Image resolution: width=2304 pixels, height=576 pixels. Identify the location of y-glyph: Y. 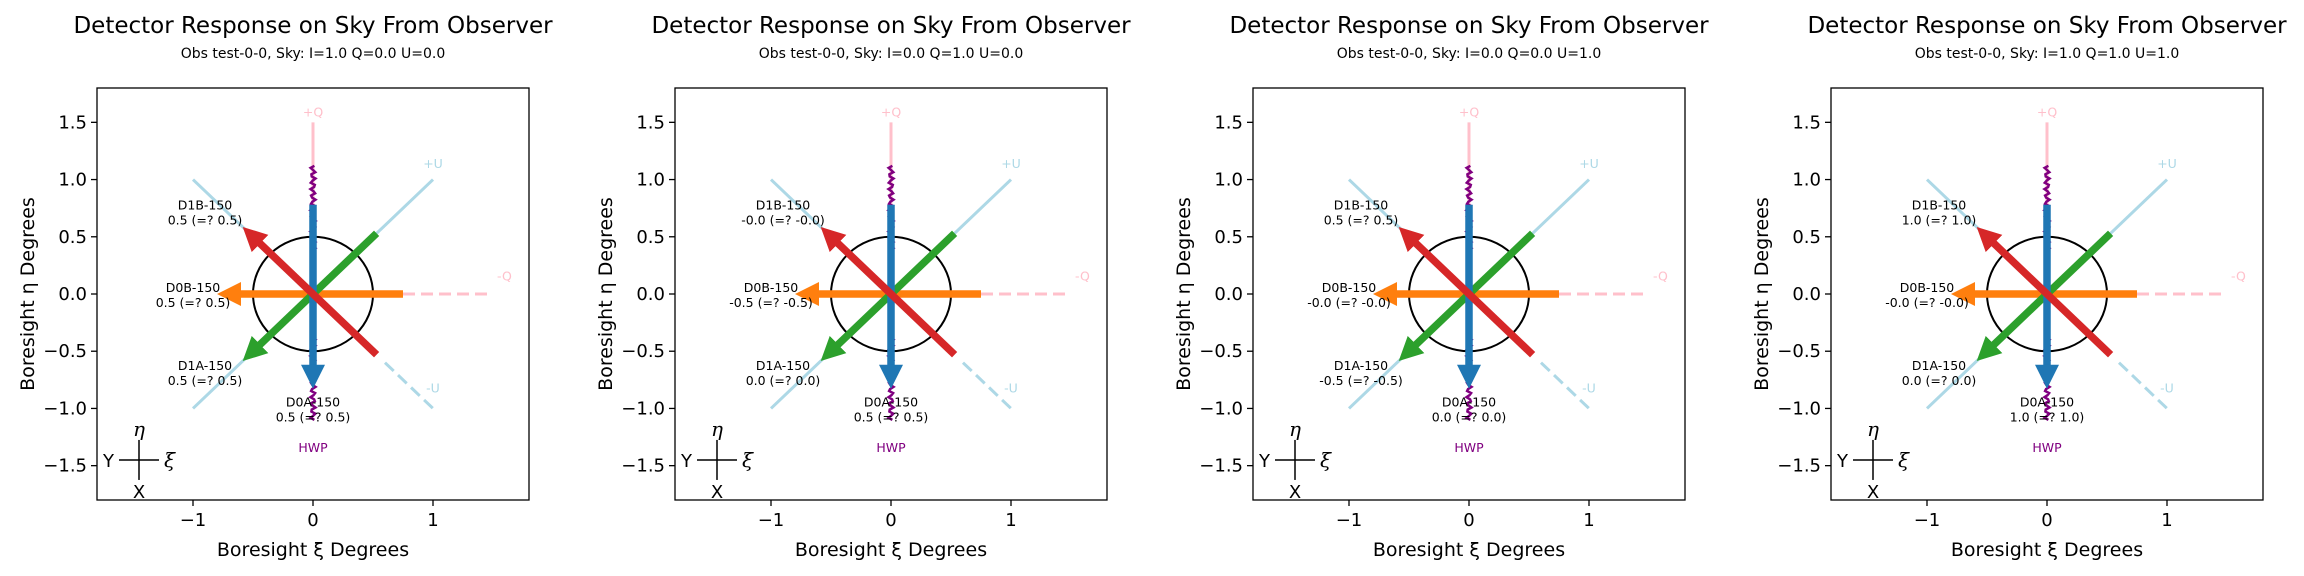
(686, 461).